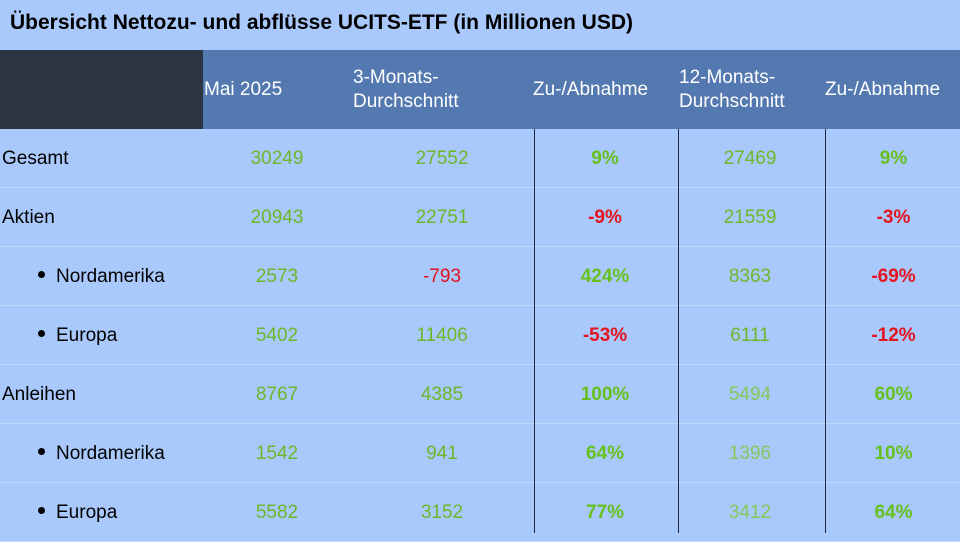 The height and width of the screenshot is (542, 960). I want to click on cell-zu-abnahme-3m: -53%, so click(605, 335).